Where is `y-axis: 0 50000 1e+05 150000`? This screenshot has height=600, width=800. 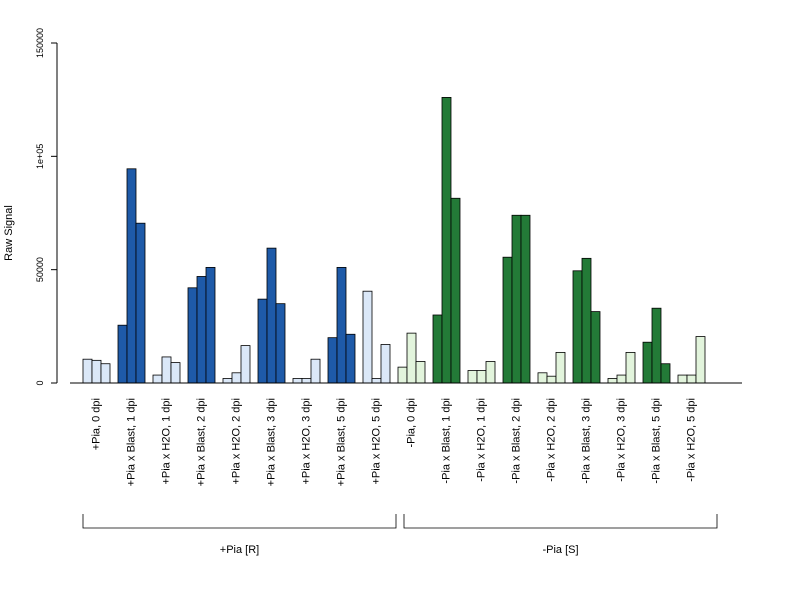 y-axis: 0 50000 1e+05 150000 is located at coordinates (46, 207).